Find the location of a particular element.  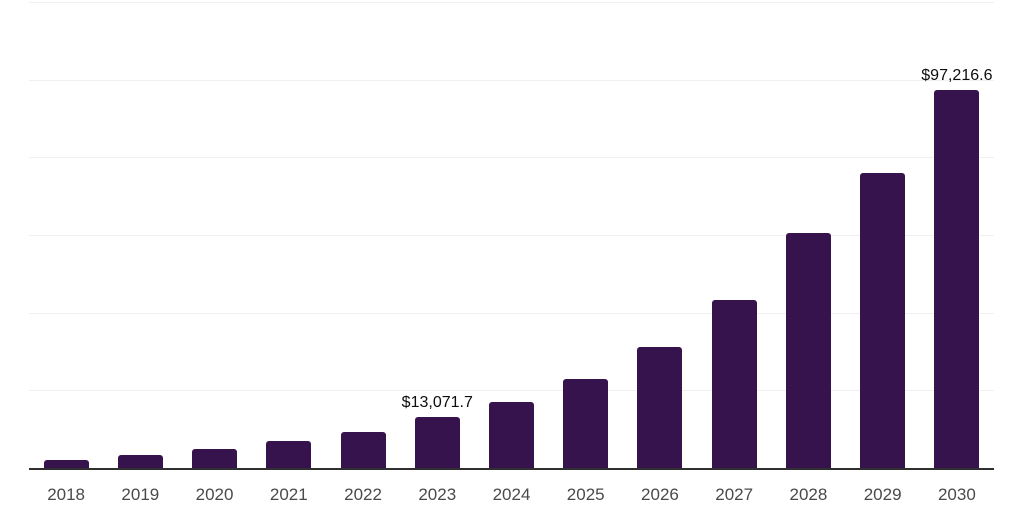

bar-2024 is located at coordinates (511, 434).